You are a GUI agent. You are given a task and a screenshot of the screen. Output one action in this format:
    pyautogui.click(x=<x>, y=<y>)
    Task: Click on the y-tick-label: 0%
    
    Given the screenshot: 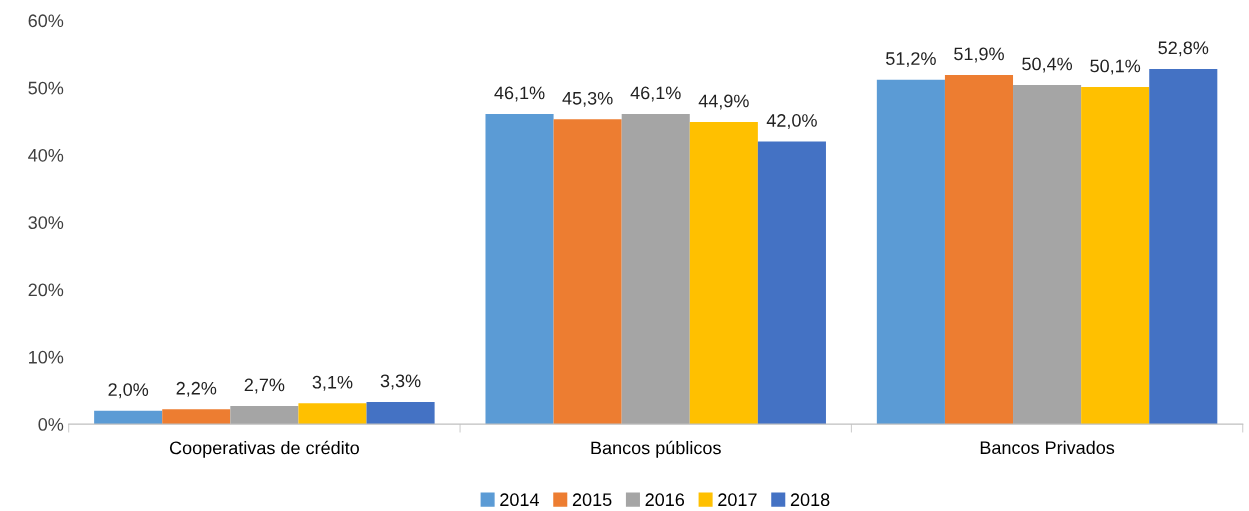 What is the action you would take?
    pyautogui.click(x=51, y=424)
    